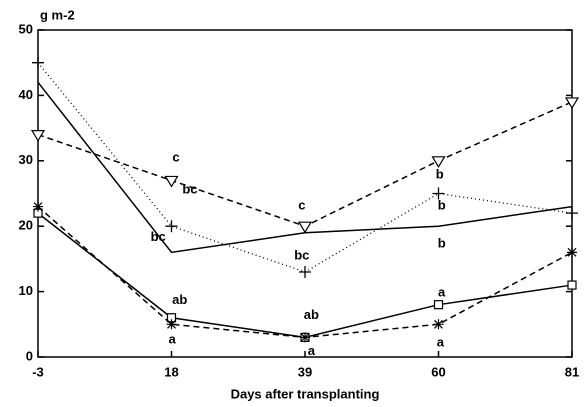  What do you see at coordinates (26, 94) in the screenshot?
I see `y-tick-label: 40` at bounding box center [26, 94].